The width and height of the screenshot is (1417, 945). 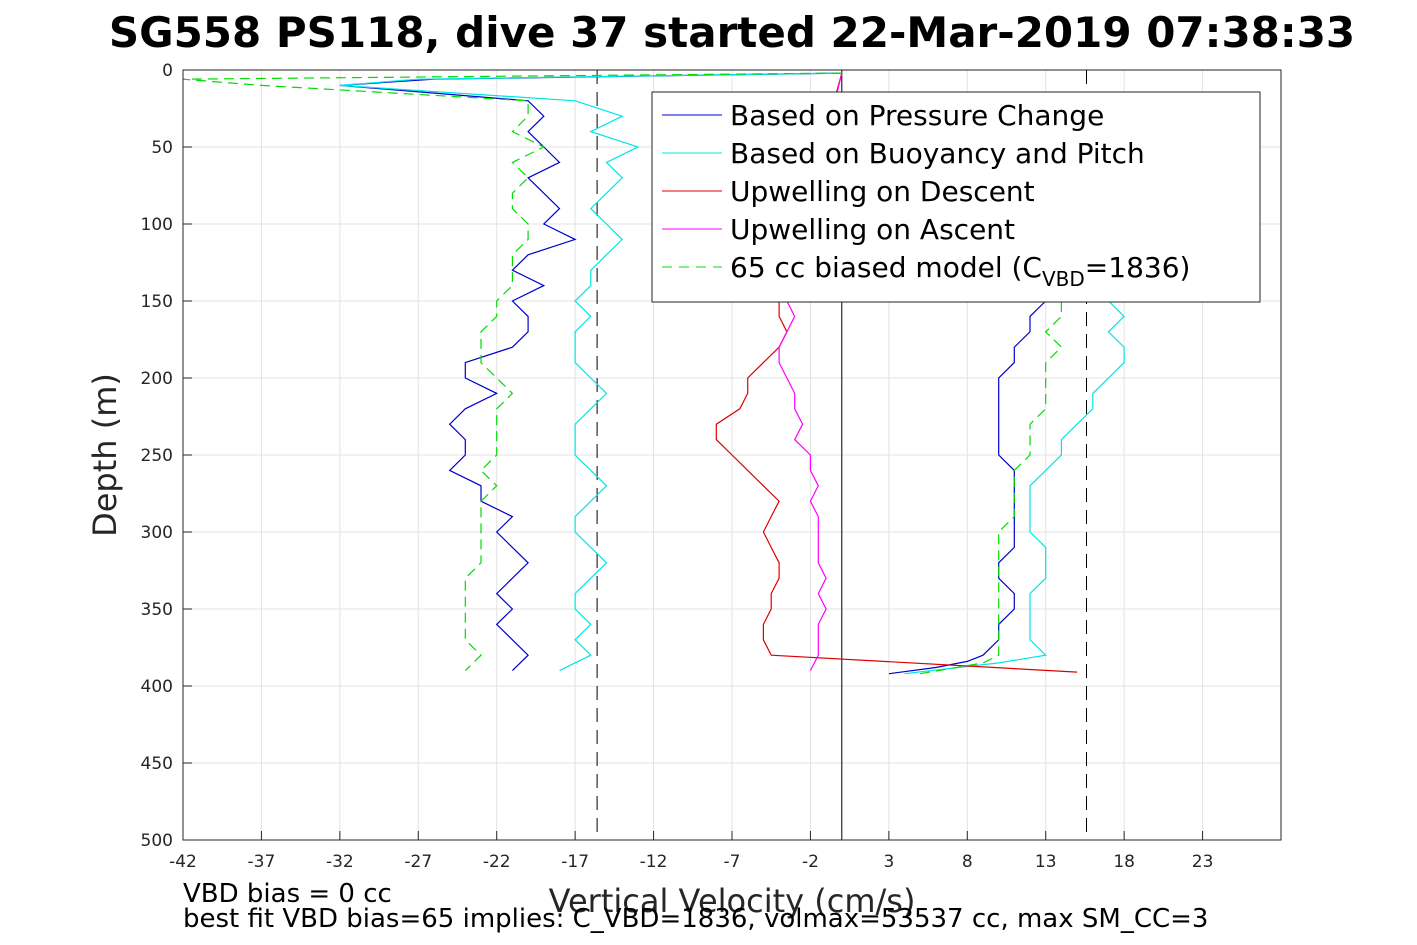 I want to click on x-tick-label: 3, so click(x=888, y=862).